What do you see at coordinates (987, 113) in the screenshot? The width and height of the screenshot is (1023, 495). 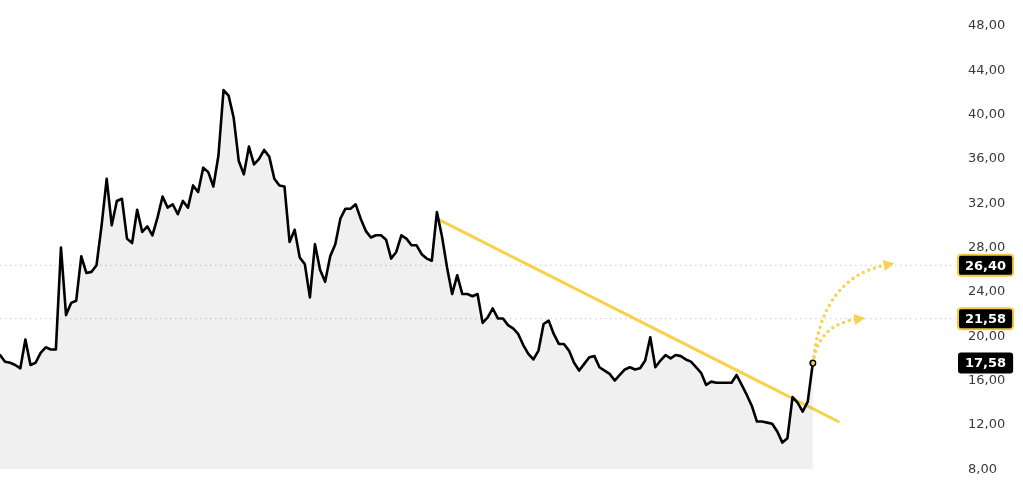 I see `y-tick-label: 40,00` at bounding box center [987, 113].